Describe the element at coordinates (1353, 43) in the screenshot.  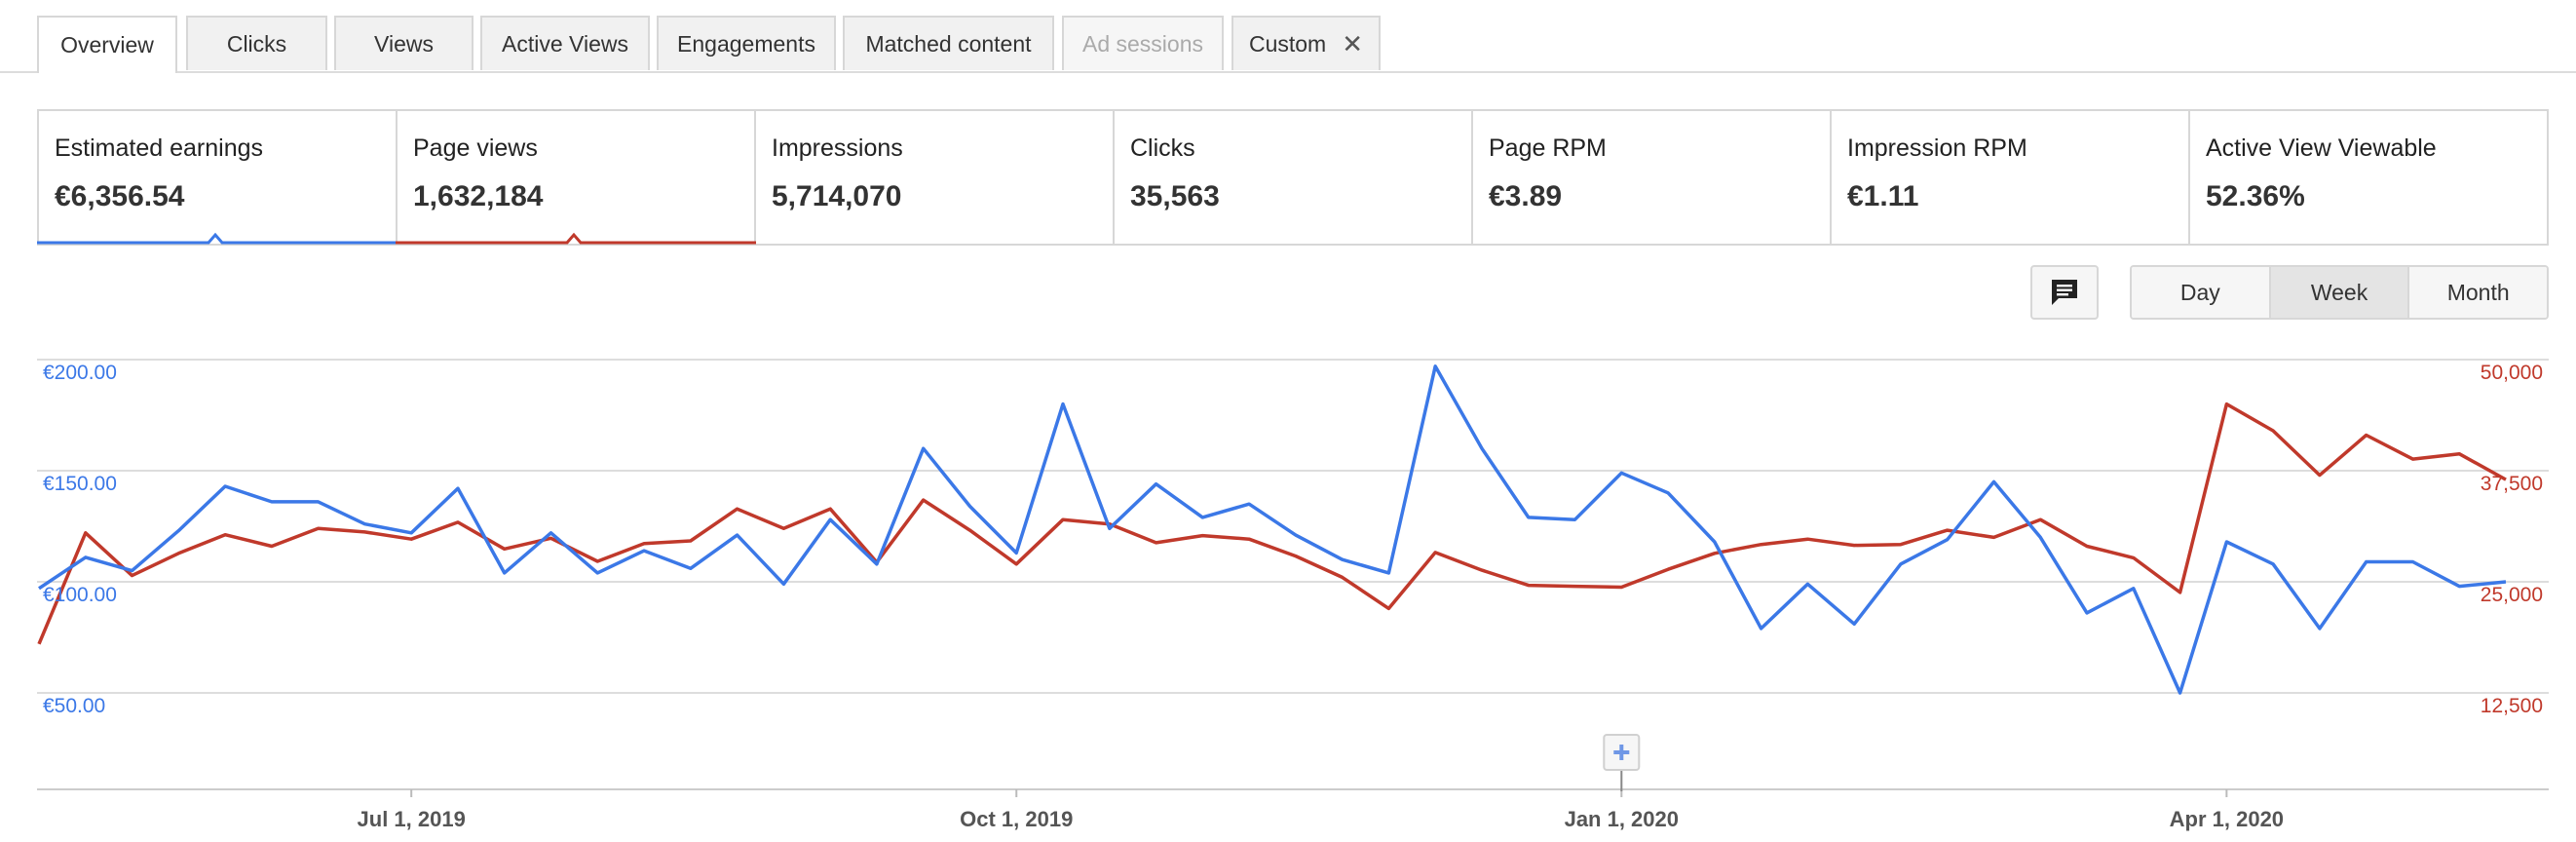
I see `close-icon: ✕` at that location.